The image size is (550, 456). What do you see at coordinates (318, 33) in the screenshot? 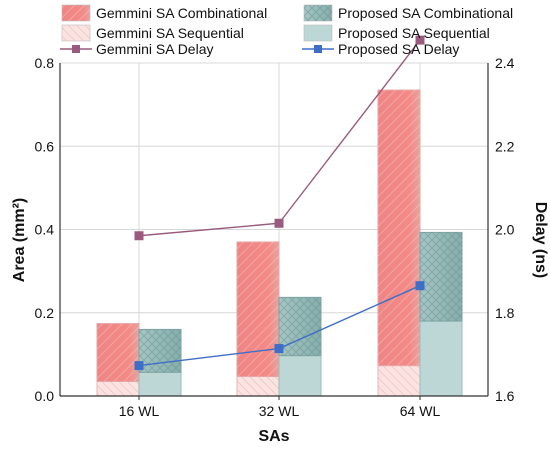
I see `legend-swatch` at bounding box center [318, 33].